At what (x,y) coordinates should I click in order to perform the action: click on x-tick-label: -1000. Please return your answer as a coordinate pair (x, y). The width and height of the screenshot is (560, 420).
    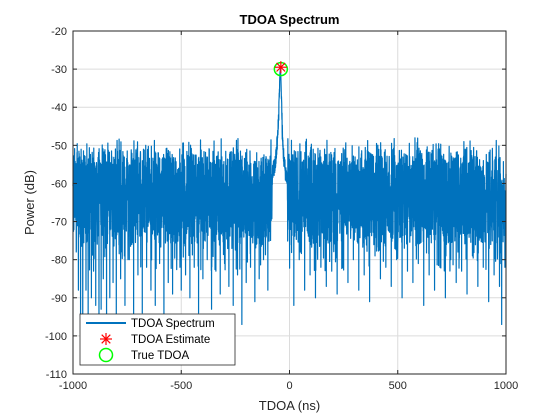
    Looking at the image, I should click on (73, 386).